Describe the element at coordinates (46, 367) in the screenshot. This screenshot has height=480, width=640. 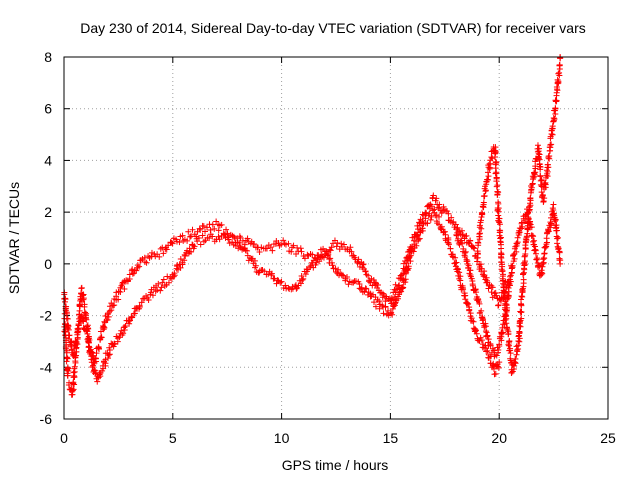
I see `y-tick-label: -4` at that location.